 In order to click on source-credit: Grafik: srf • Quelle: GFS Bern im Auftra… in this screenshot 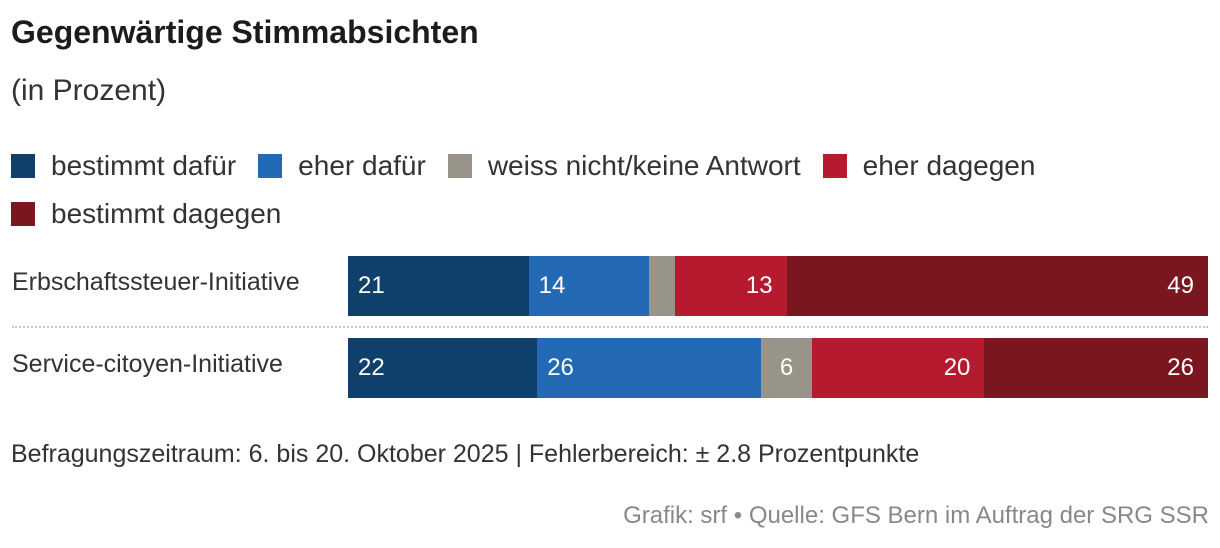, I will do `click(916, 515)`.